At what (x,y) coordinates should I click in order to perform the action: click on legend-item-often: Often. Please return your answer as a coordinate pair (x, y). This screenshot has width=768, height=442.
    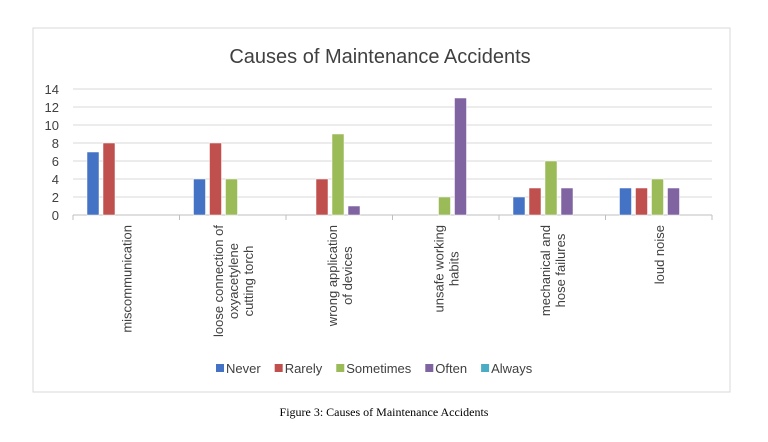
    Looking at the image, I should click on (446, 368).